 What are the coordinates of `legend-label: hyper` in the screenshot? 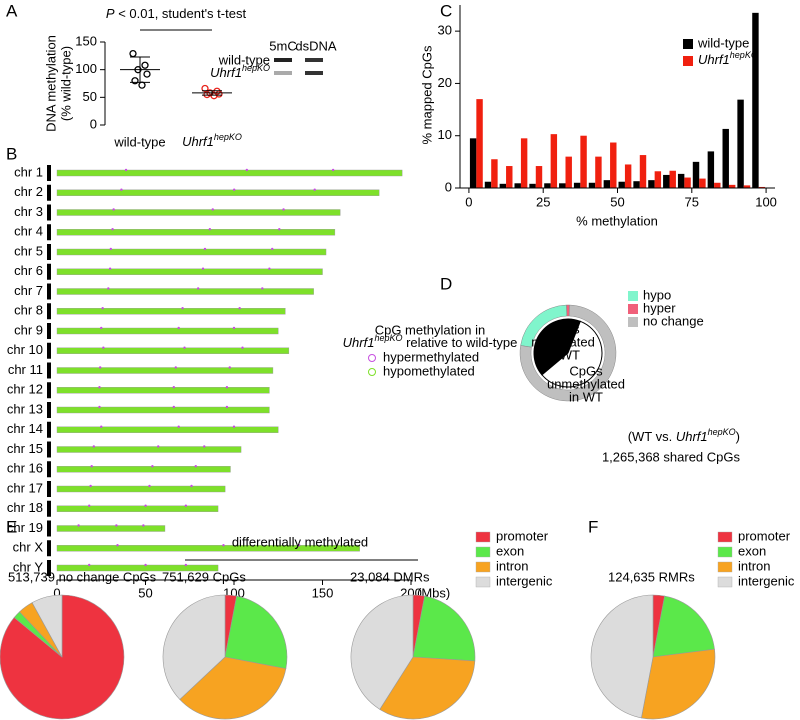 It's located at (659, 307).